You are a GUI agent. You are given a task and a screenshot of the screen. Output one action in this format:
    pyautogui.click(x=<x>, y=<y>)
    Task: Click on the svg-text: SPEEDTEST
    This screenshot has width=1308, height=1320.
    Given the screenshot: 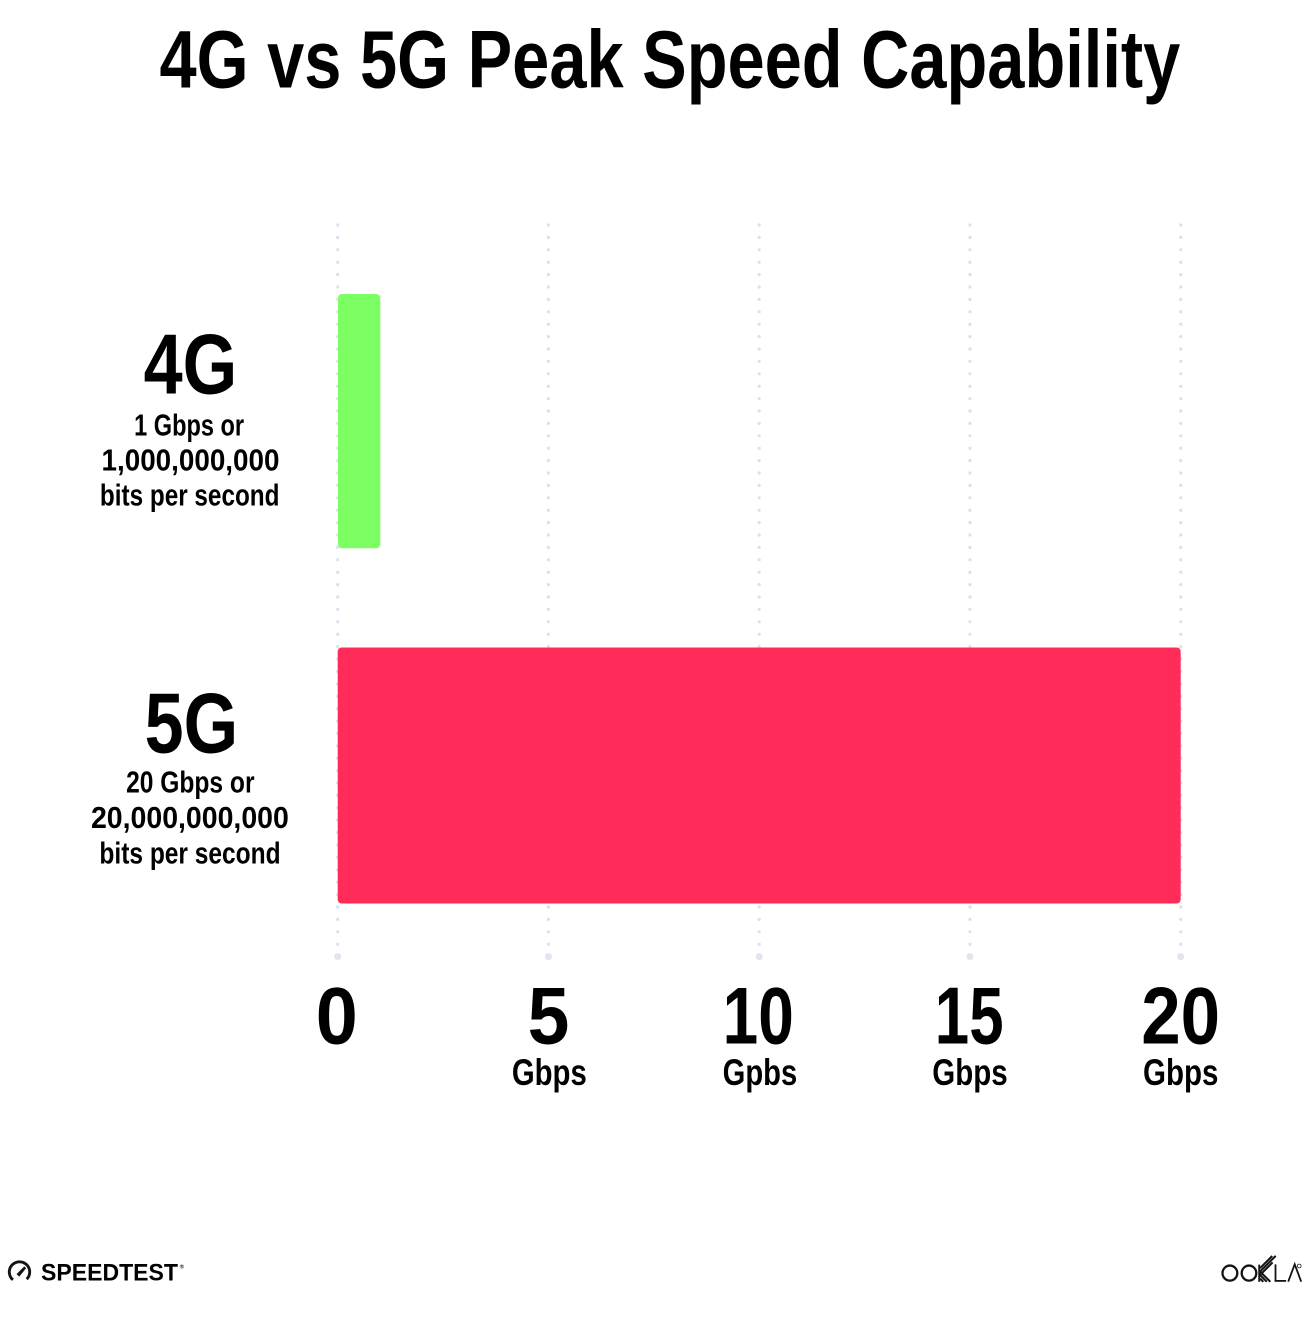 What is the action you would take?
    pyautogui.click(x=109, y=1273)
    